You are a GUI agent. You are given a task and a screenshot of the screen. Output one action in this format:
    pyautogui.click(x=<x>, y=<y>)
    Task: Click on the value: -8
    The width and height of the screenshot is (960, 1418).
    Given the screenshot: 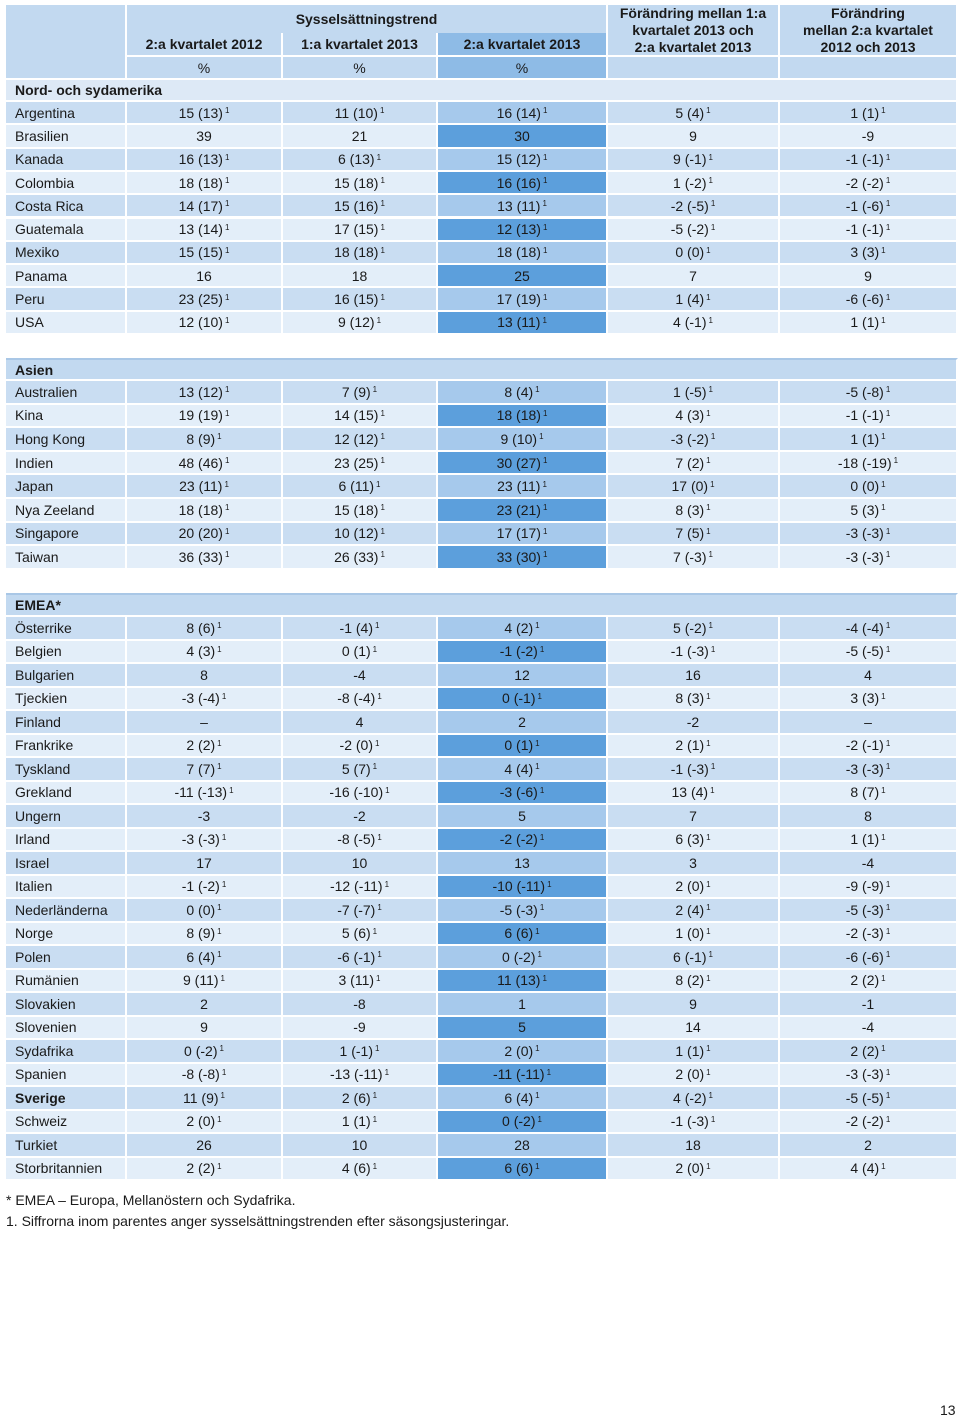 What is the action you would take?
    pyautogui.click(x=359, y=1003)
    